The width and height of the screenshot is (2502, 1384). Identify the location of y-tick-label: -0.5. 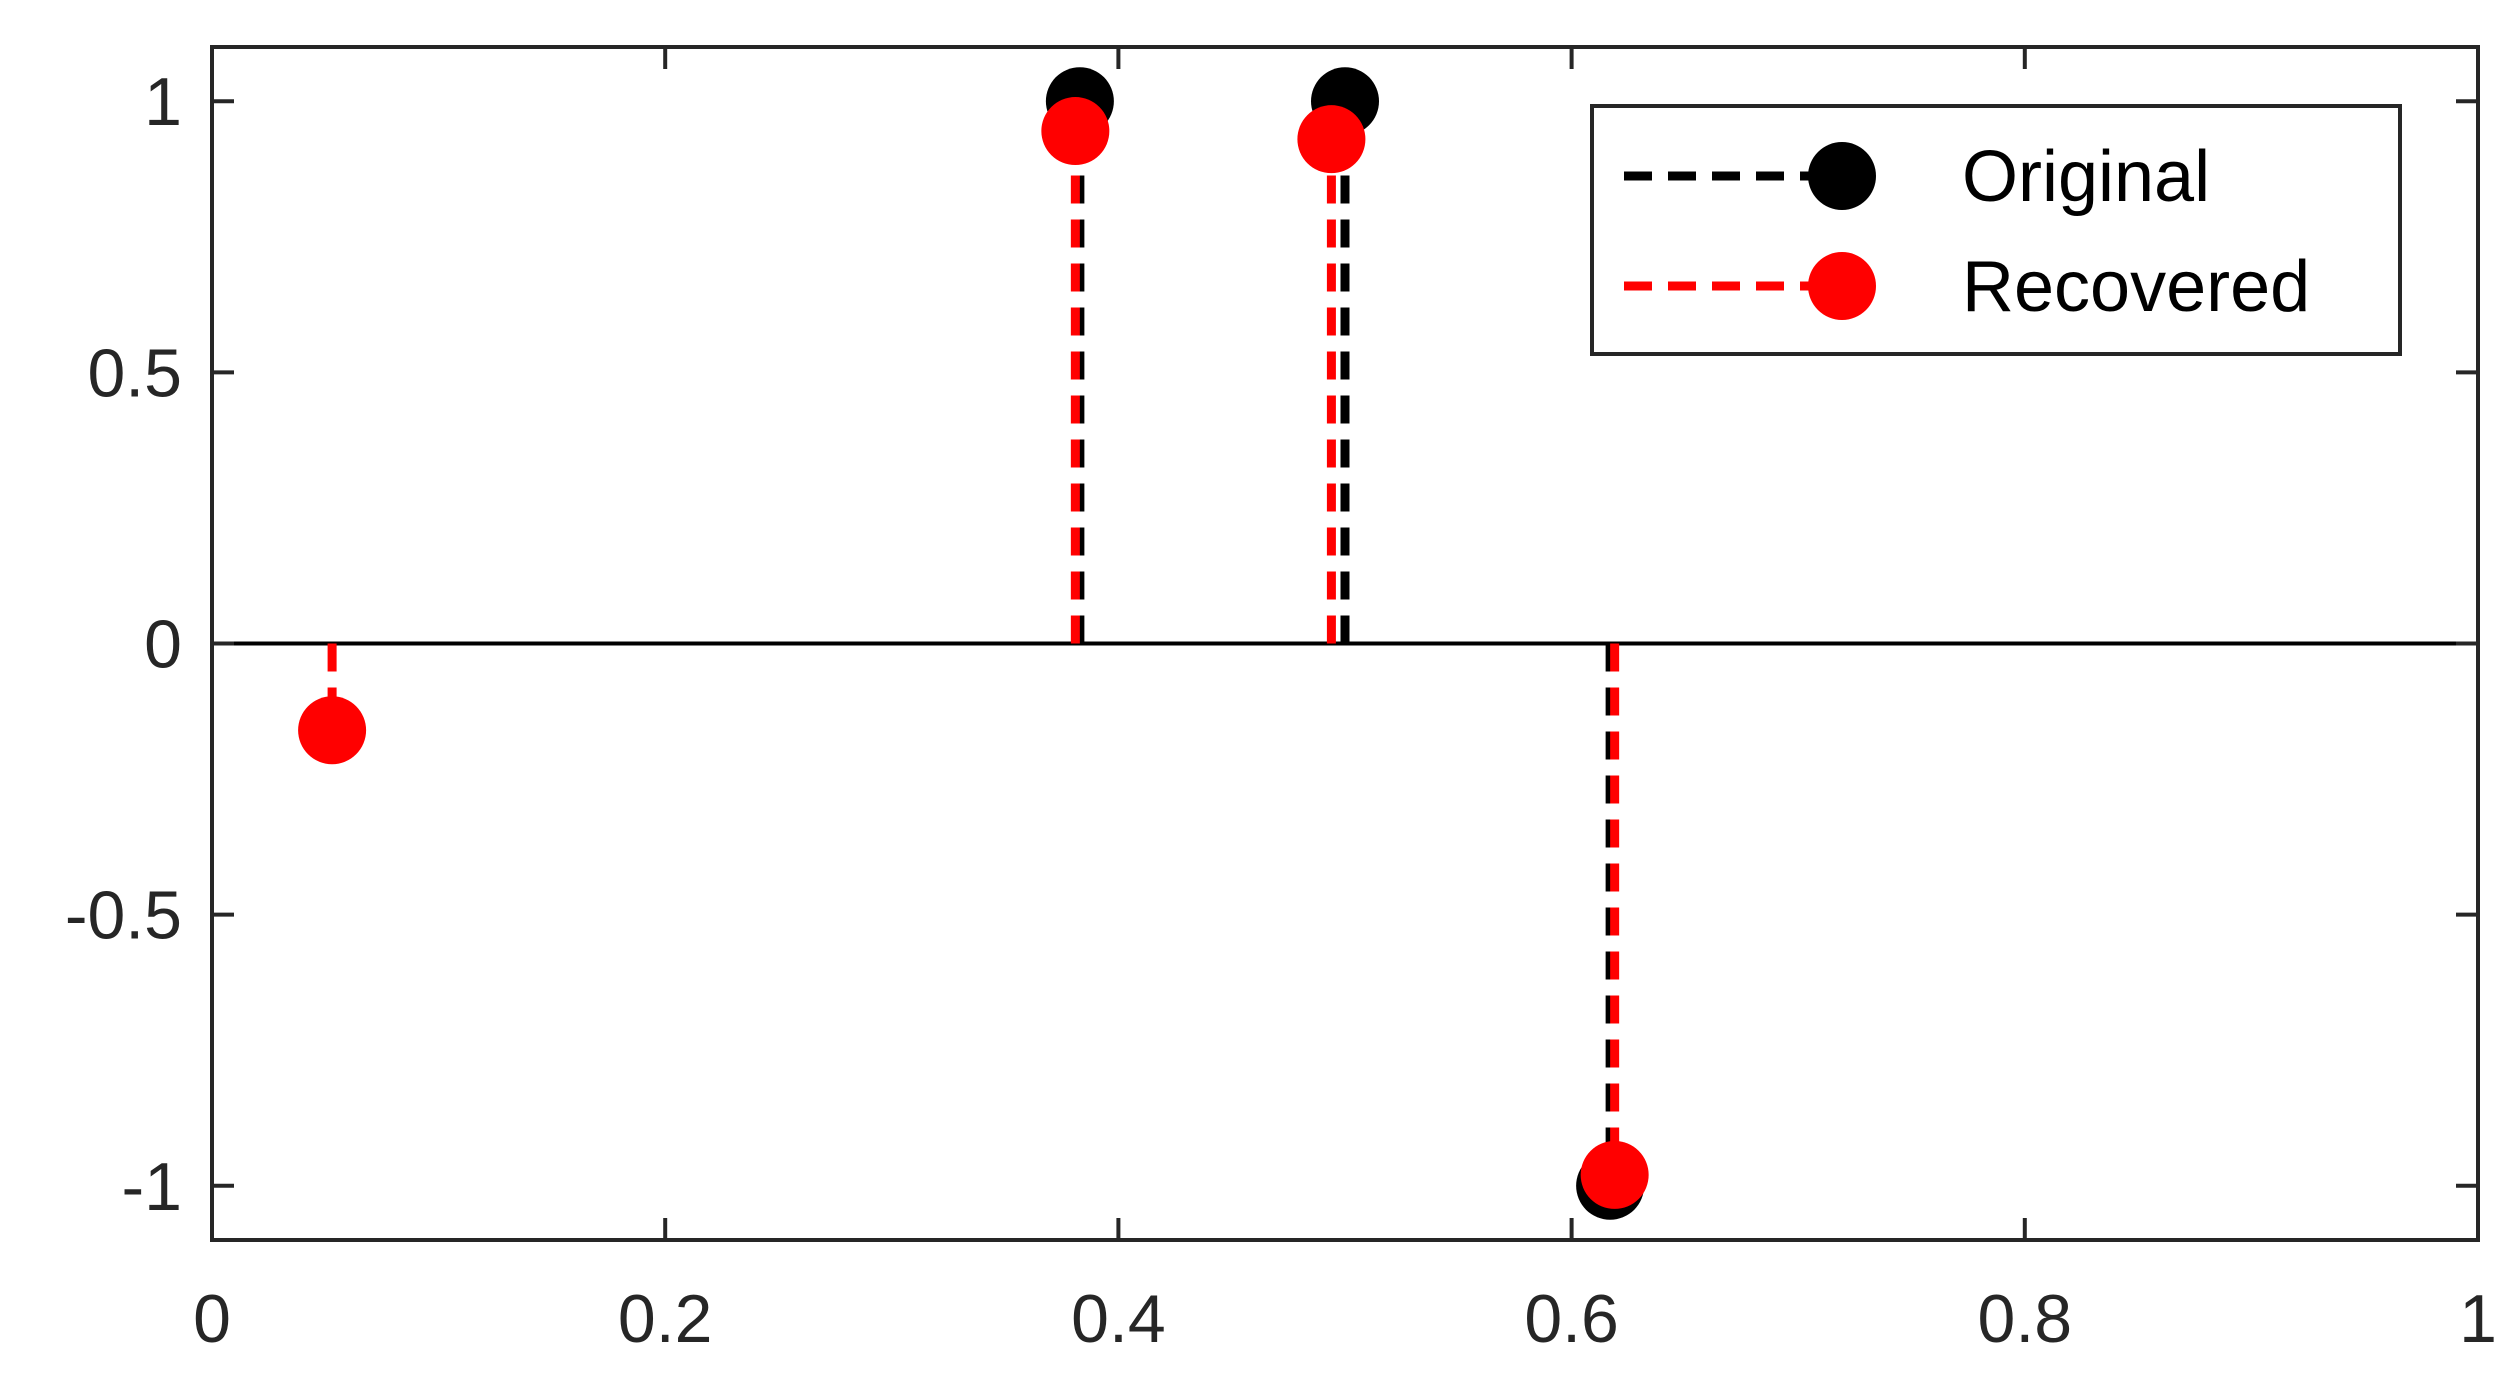
(123, 916).